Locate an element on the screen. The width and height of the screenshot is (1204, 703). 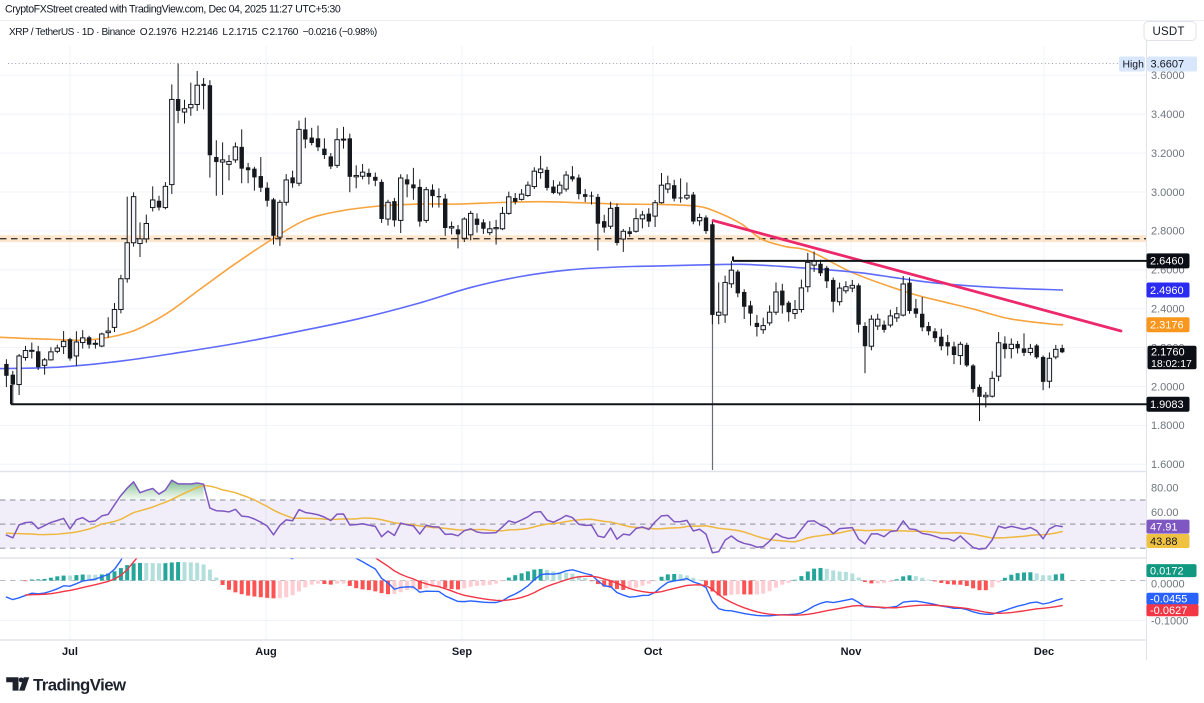
svg-text: 3.0000 is located at coordinates (1168, 193).